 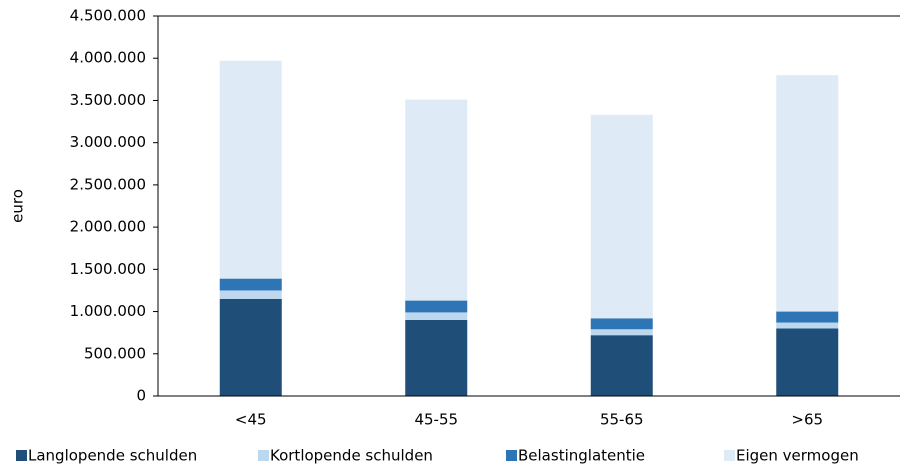 What do you see at coordinates (18, 206) in the screenshot?
I see `y-axis-label: euro` at bounding box center [18, 206].